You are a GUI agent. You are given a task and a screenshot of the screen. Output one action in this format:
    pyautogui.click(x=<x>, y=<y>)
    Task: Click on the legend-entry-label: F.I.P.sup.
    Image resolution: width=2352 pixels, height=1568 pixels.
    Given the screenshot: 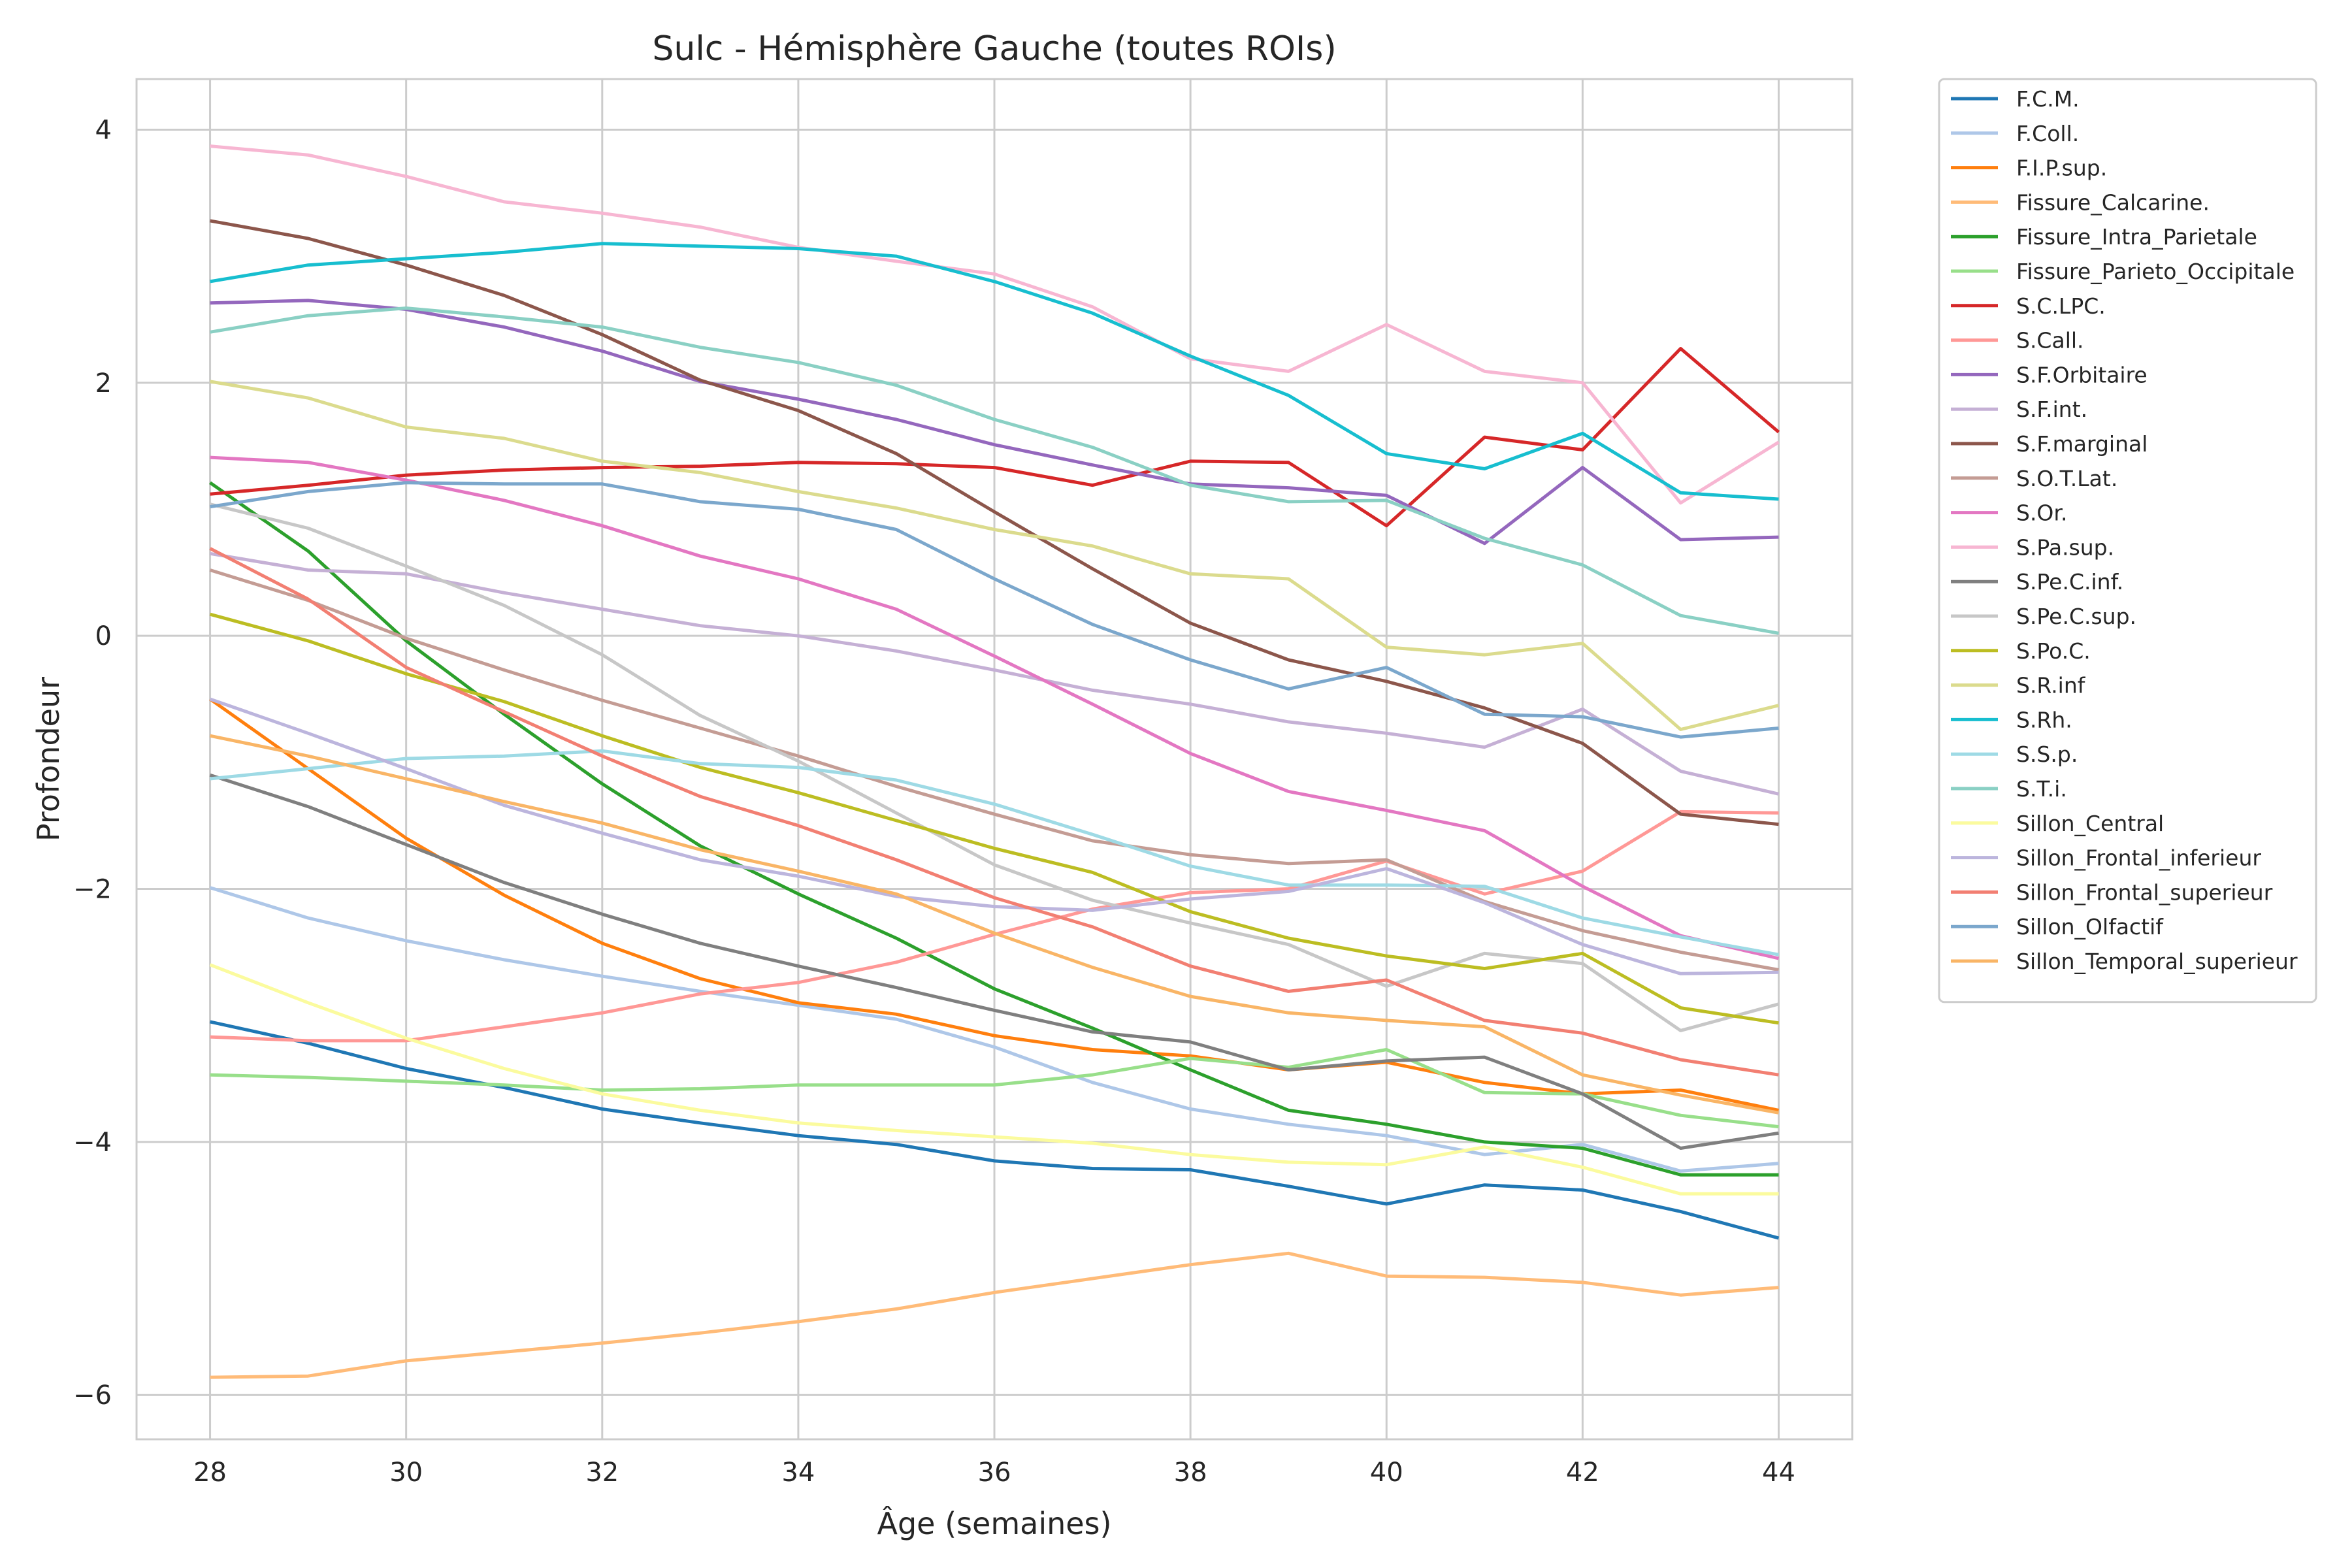 What is the action you would take?
    pyautogui.click(x=2061, y=168)
    